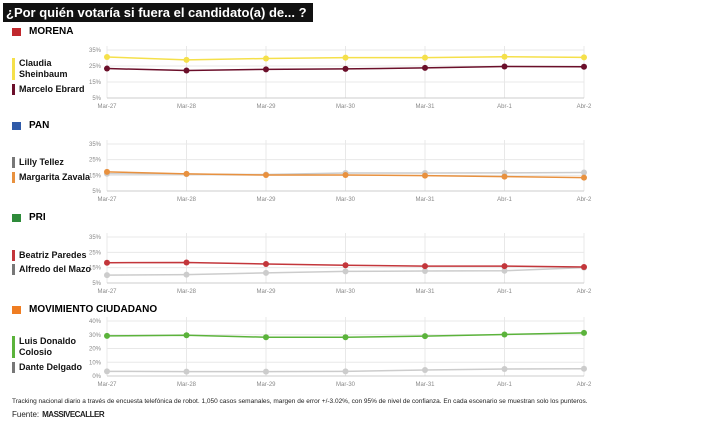 The image size is (707, 447). Describe the element at coordinates (49, 255) in the screenshot. I see `legend-item: Beatriz Paredes` at that location.